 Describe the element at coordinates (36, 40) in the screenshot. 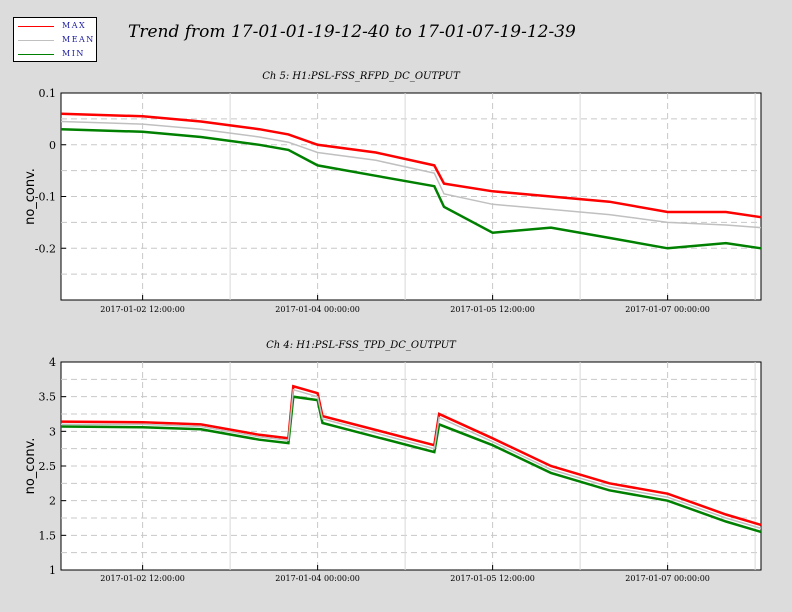

I see `legend-swatch-mean` at that location.